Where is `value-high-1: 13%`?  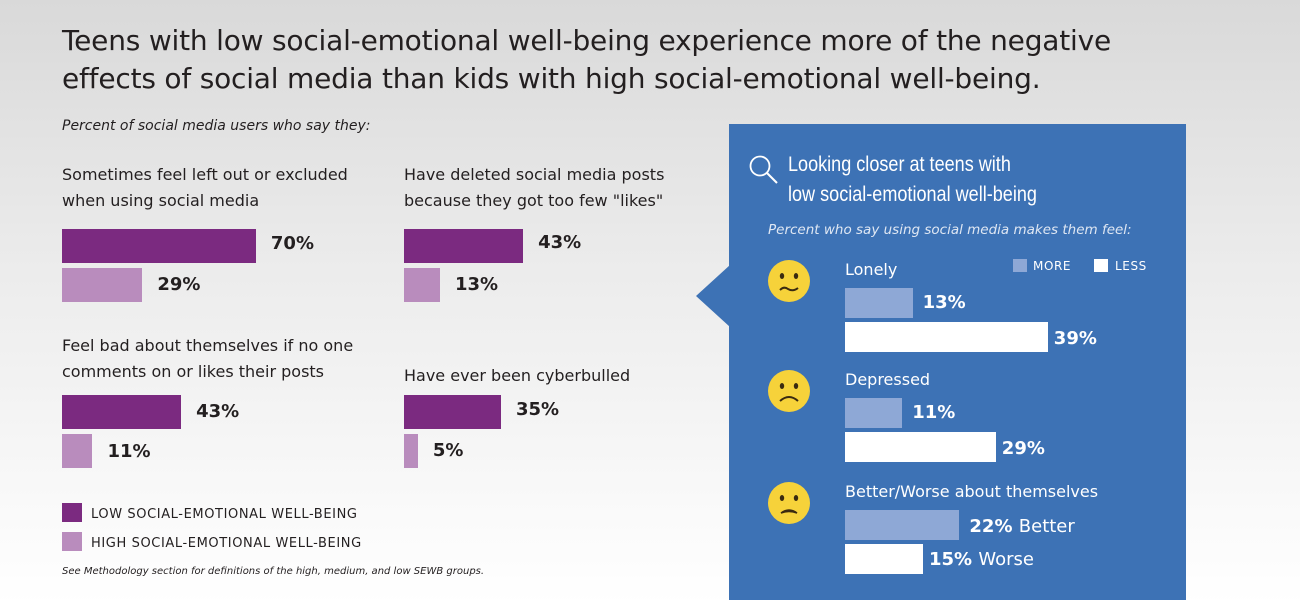 value-high-1: 13% is located at coordinates (477, 284).